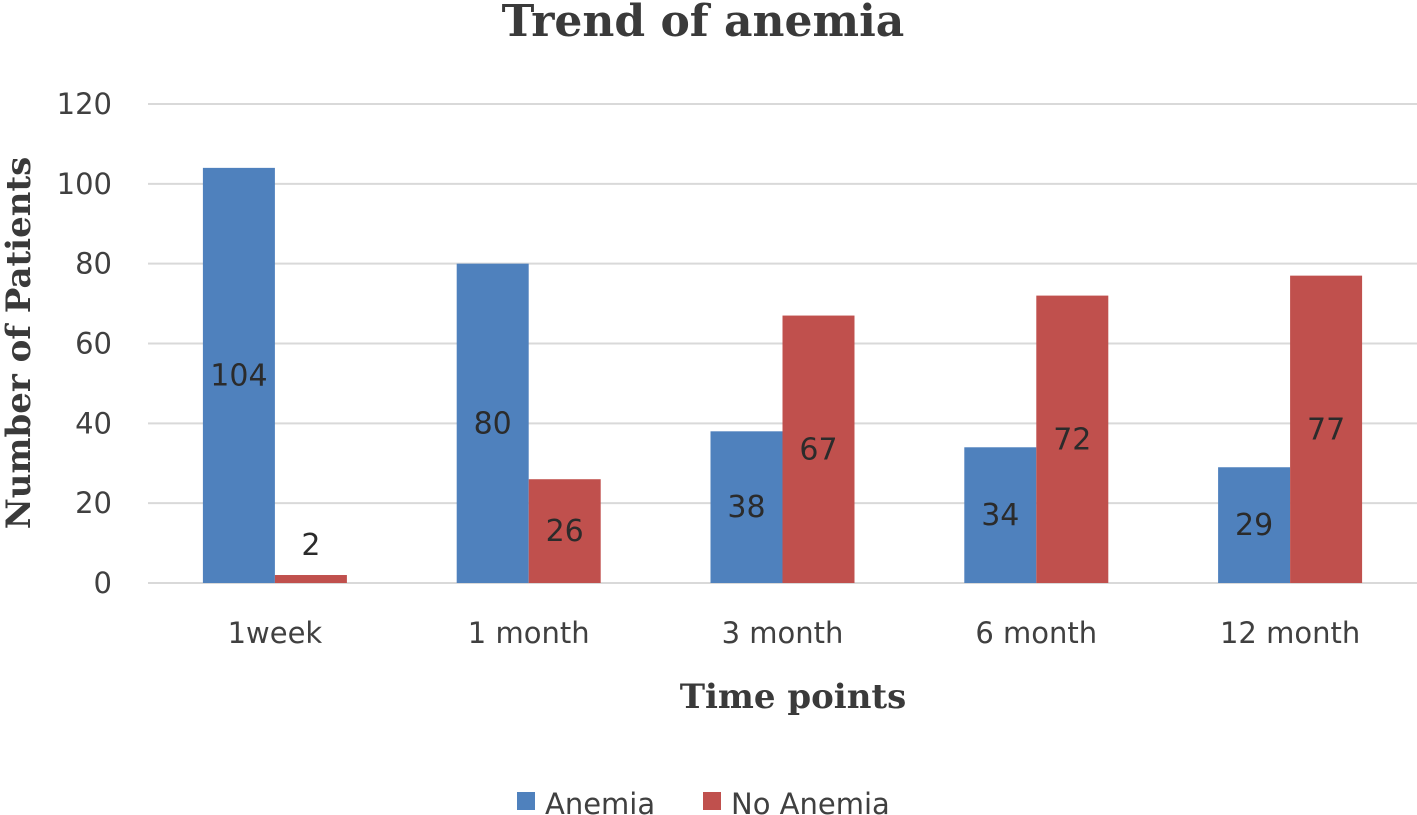 This screenshot has width=1417, height=815. I want to click on y-tick-label: 80, so click(93, 264).